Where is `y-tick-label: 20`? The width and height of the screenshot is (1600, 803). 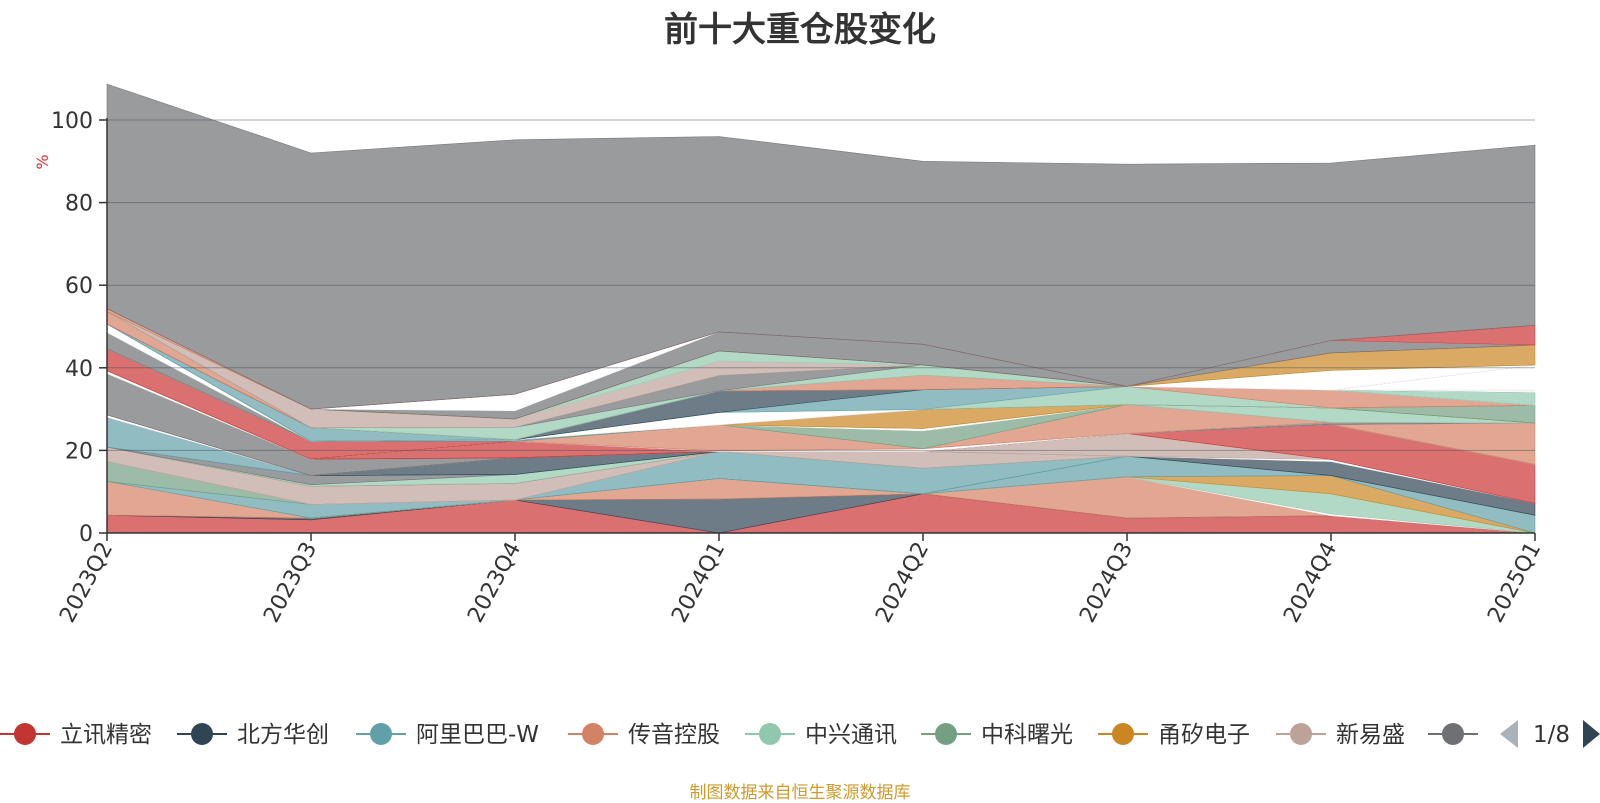
y-tick-label: 20 is located at coordinates (79, 451).